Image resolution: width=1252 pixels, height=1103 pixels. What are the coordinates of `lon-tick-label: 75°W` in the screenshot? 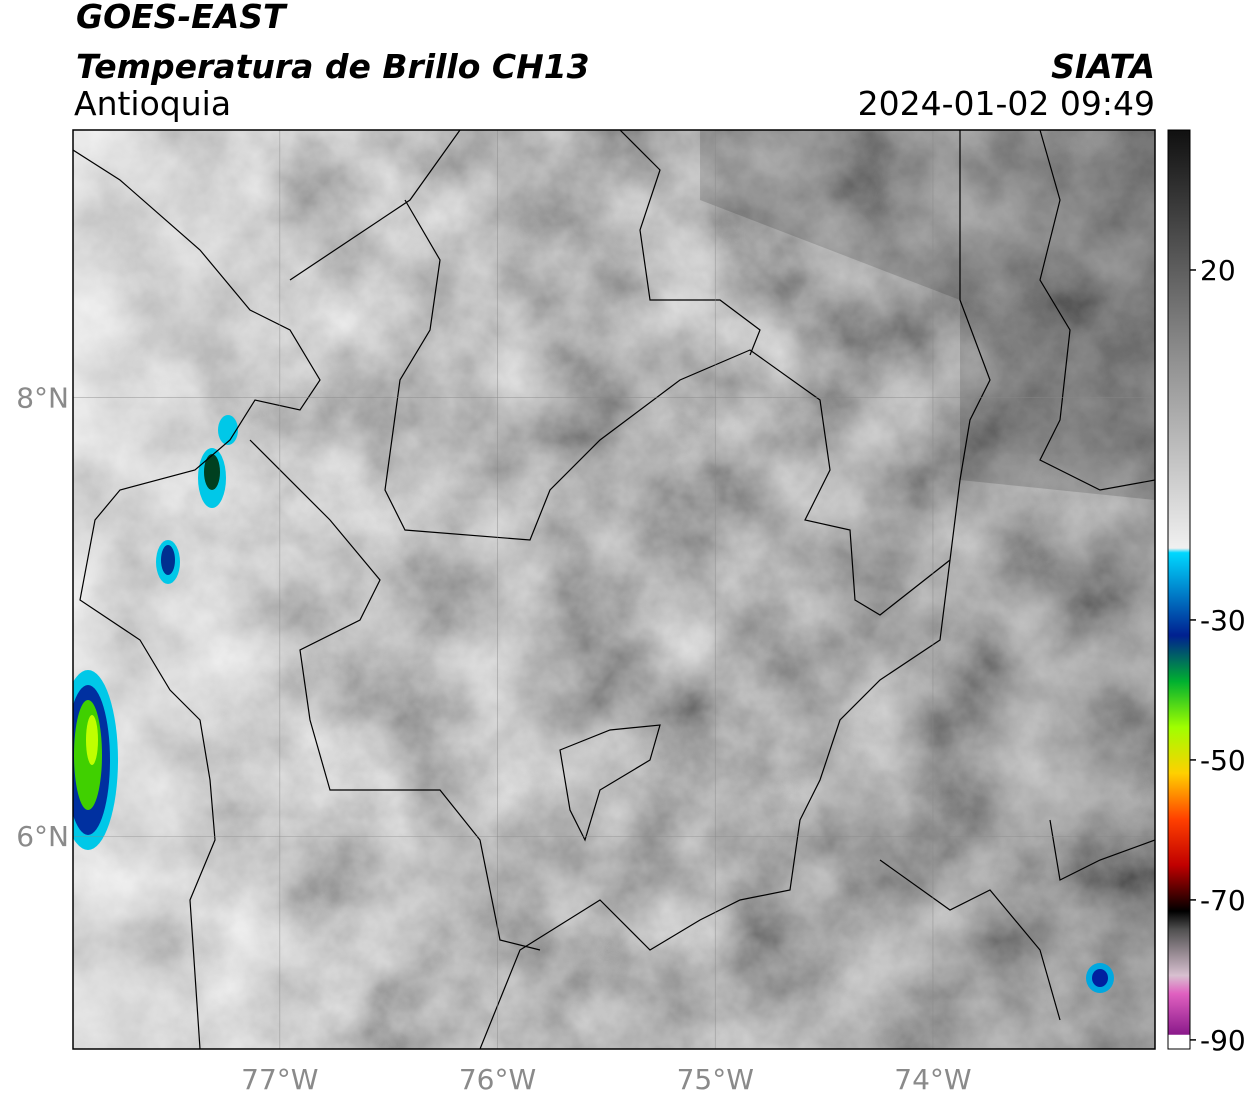 It's located at (715, 1079).